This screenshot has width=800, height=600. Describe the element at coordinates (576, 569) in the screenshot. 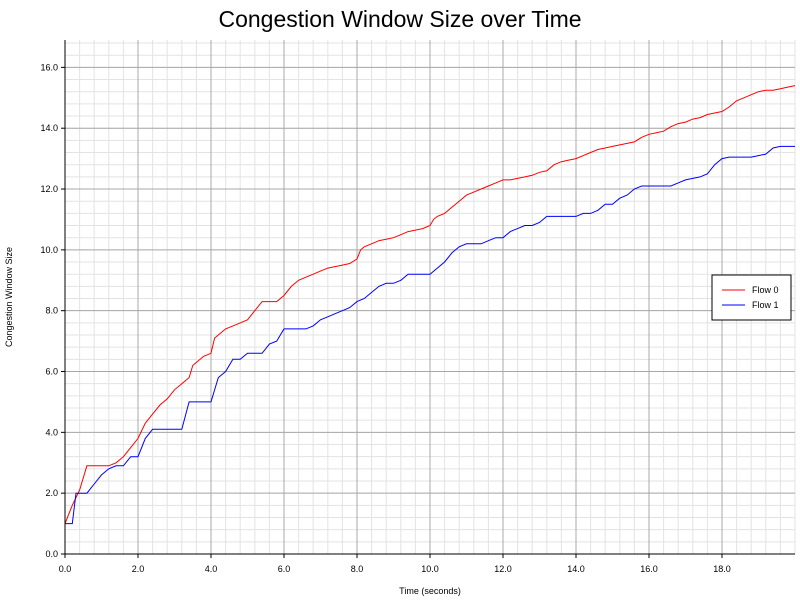

I see `x-tick-label: 14.0` at that location.